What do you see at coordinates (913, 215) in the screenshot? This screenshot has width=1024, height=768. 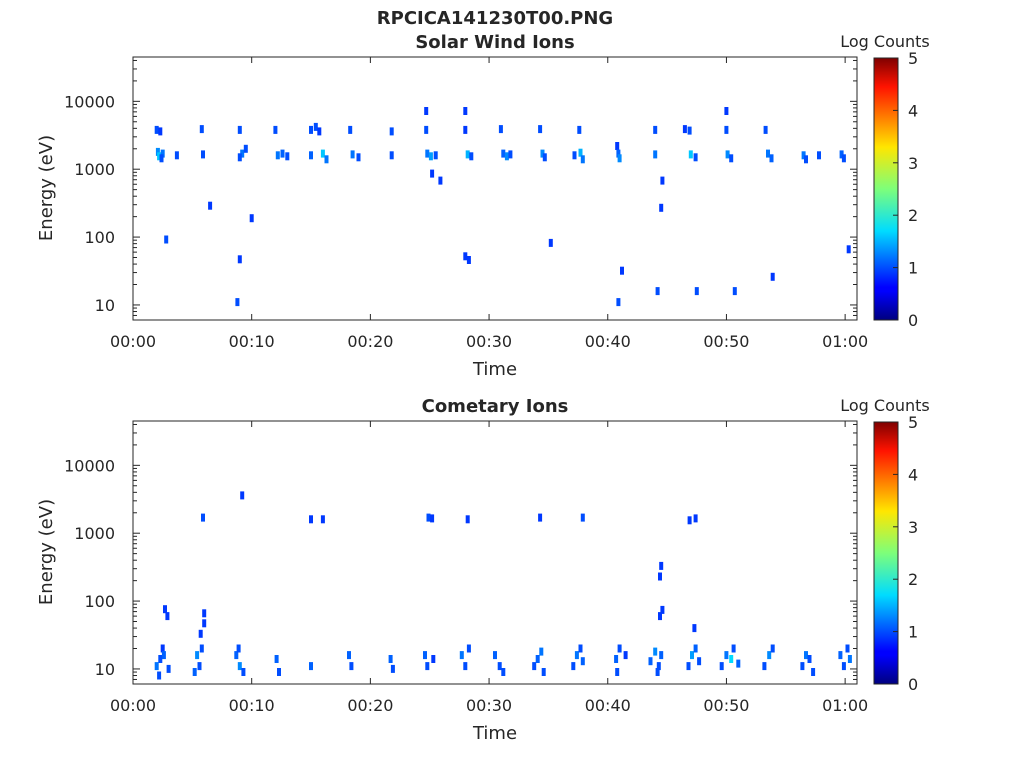 I see `colorbar-tick-label: 2` at bounding box center [913, 215].